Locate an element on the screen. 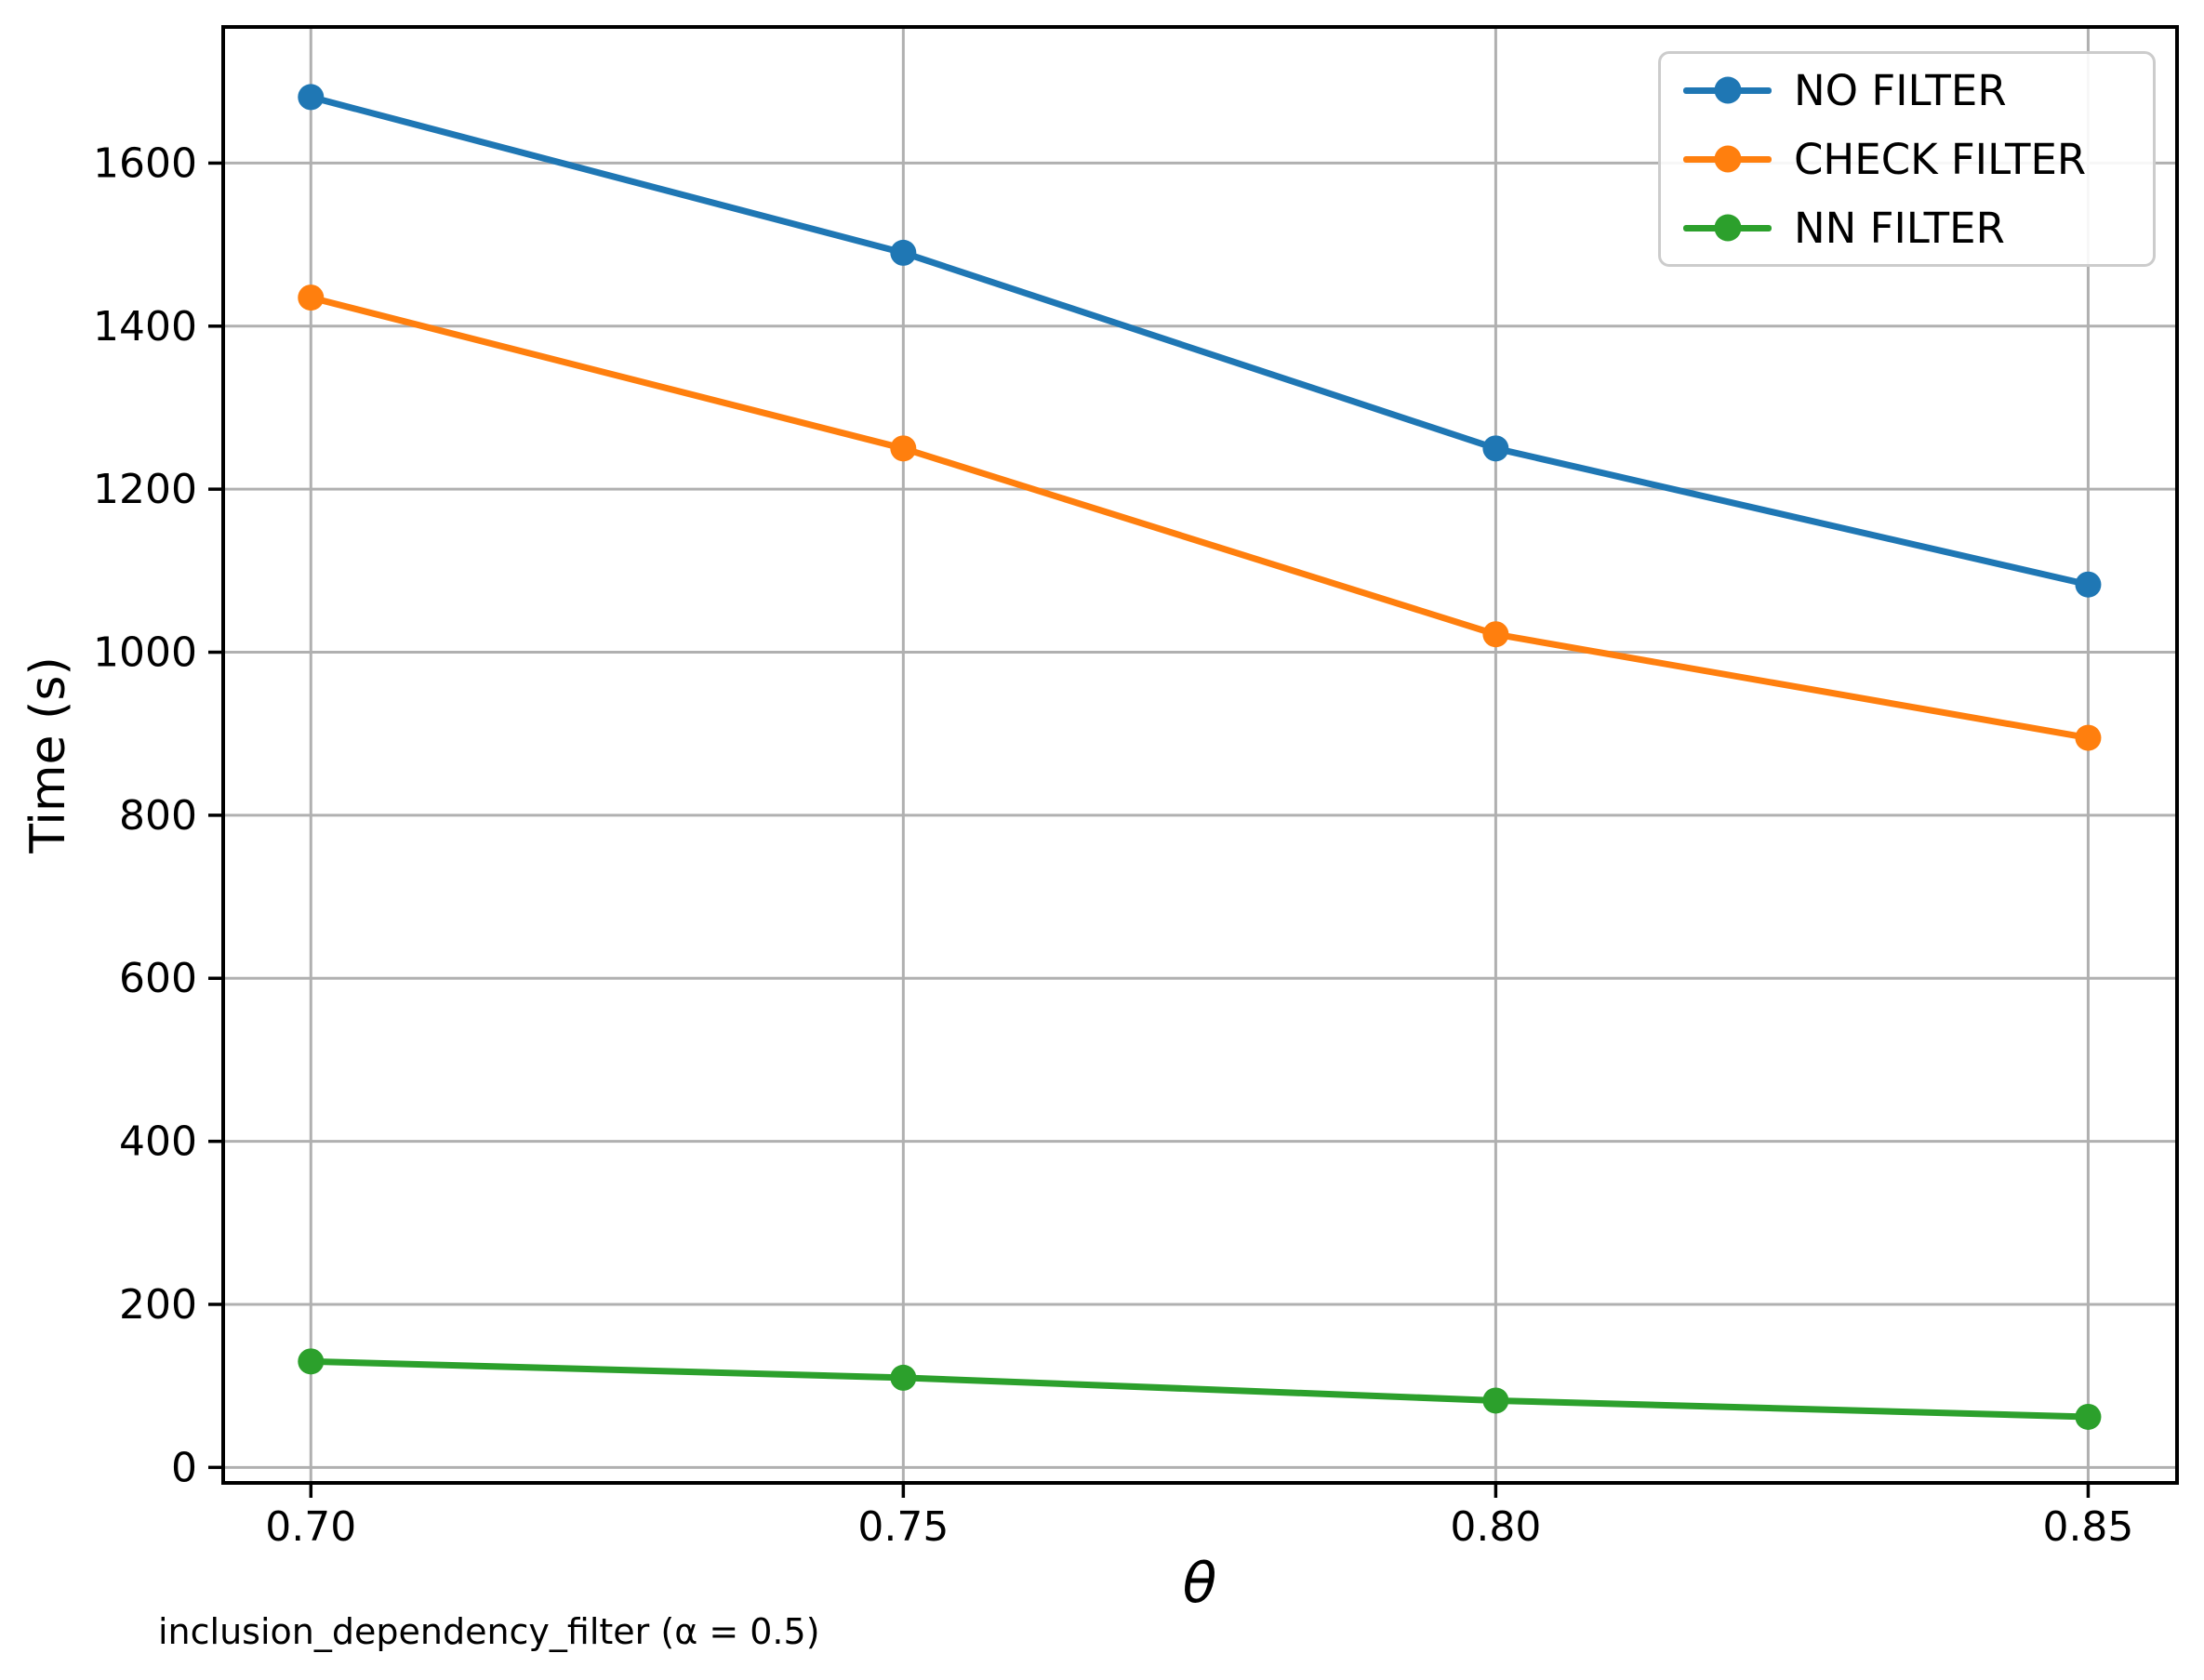  y-tick-label: 600 is located at coordinates (158, 978).